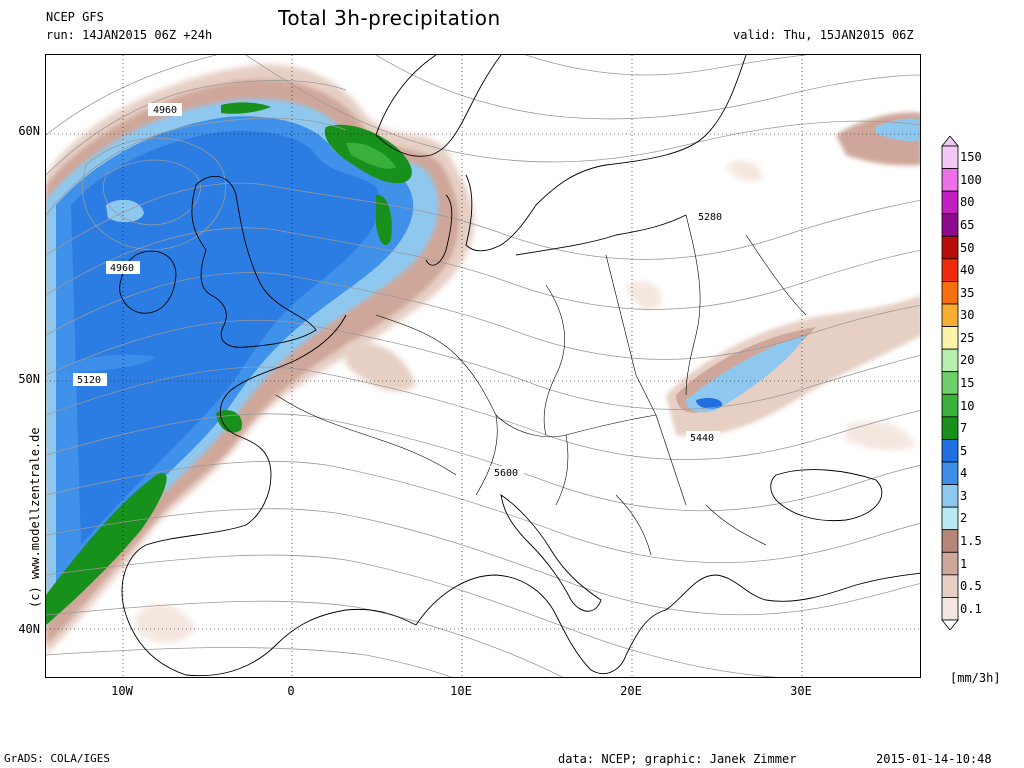  What do you see at coordinates (971, 179) in the screenshot?
I see `legend-label: 100` at bounding box center [971, 179].